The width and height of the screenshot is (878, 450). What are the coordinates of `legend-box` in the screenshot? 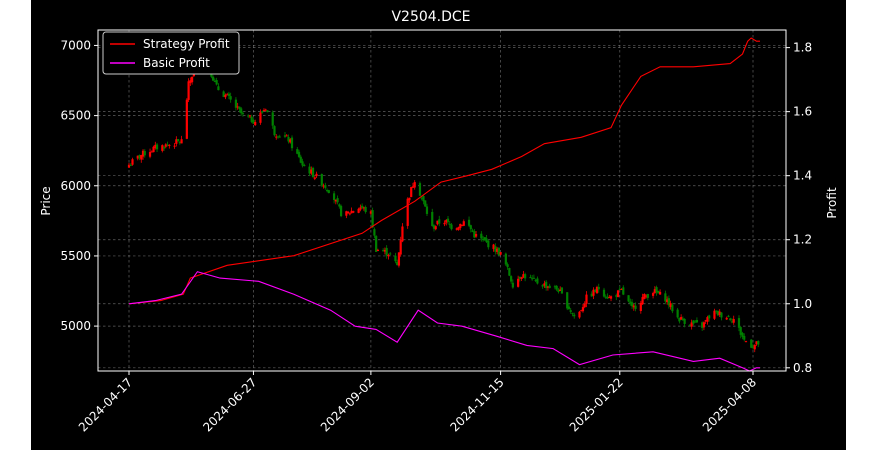 It's located at (171, 53).